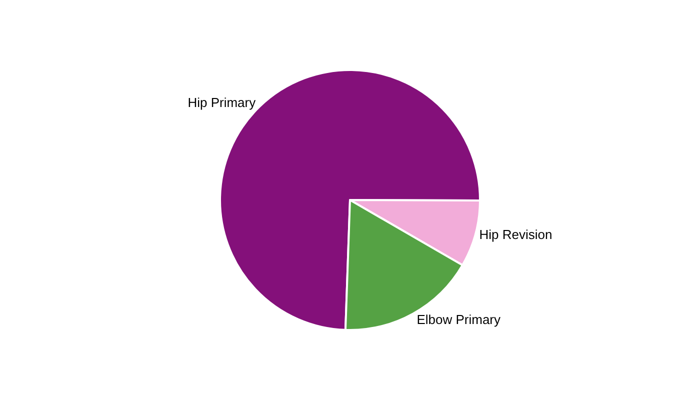  Describe the element at coordinates (222, 102) in the screenshot. I see `slice-label: Hip Primary` at that location.